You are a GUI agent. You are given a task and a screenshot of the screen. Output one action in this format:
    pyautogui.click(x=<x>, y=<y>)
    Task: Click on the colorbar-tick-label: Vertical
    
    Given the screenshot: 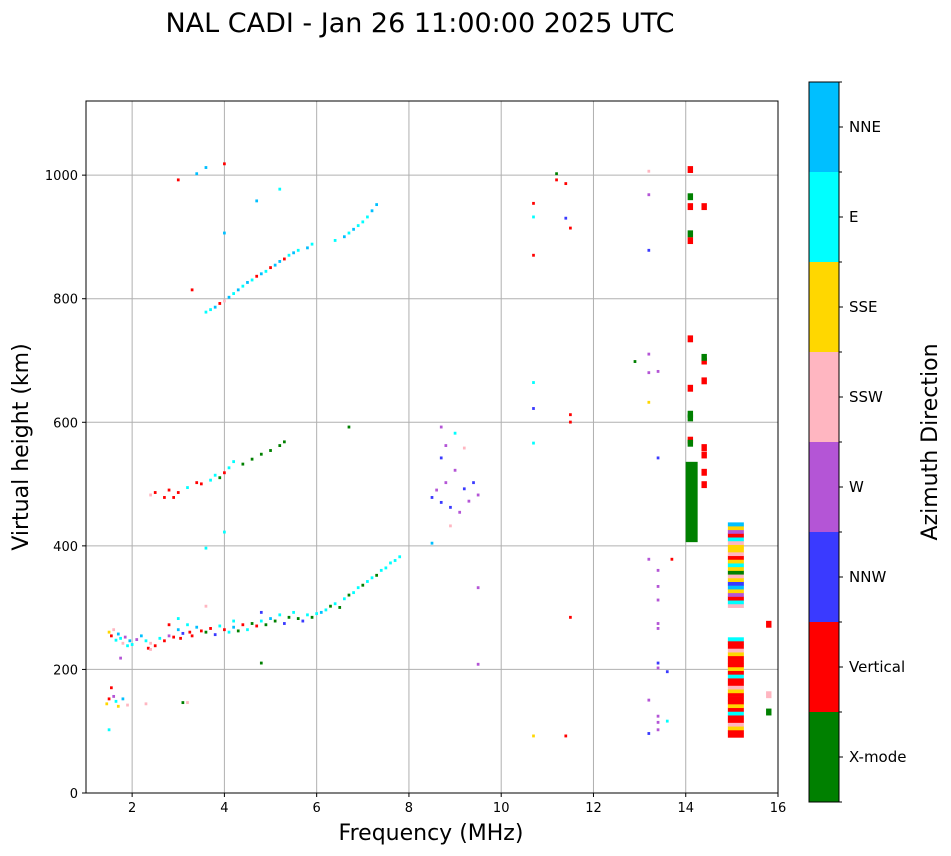 What is the action you would take?
    pyautogui.click(x=877, y=667)
    